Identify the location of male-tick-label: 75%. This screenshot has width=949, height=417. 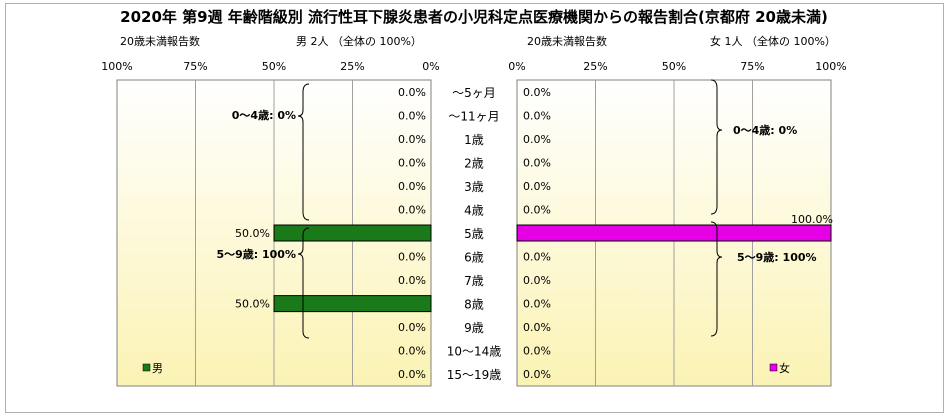
(195, 66).